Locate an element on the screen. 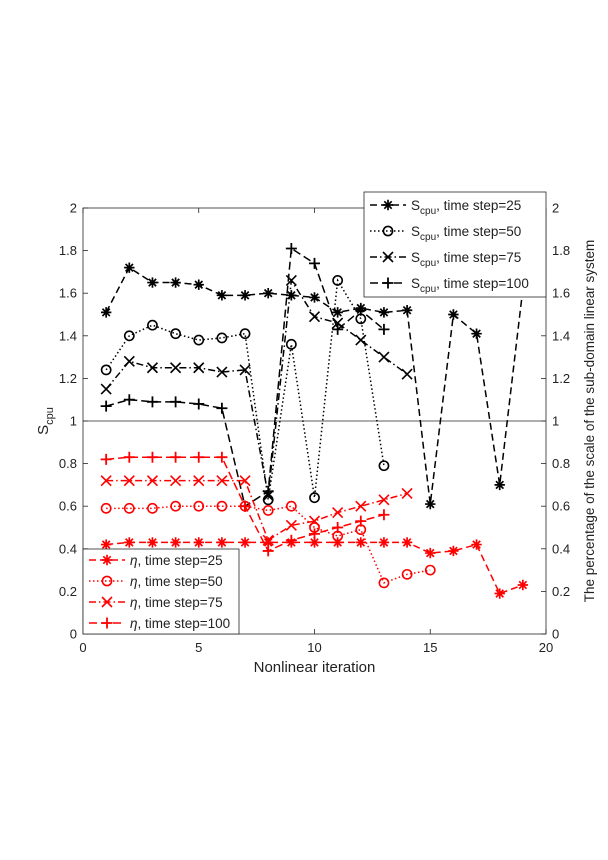 This screenshot has height=860, width=608. right-y-tick-label: 0.4 is located at coordinates (561, 548).